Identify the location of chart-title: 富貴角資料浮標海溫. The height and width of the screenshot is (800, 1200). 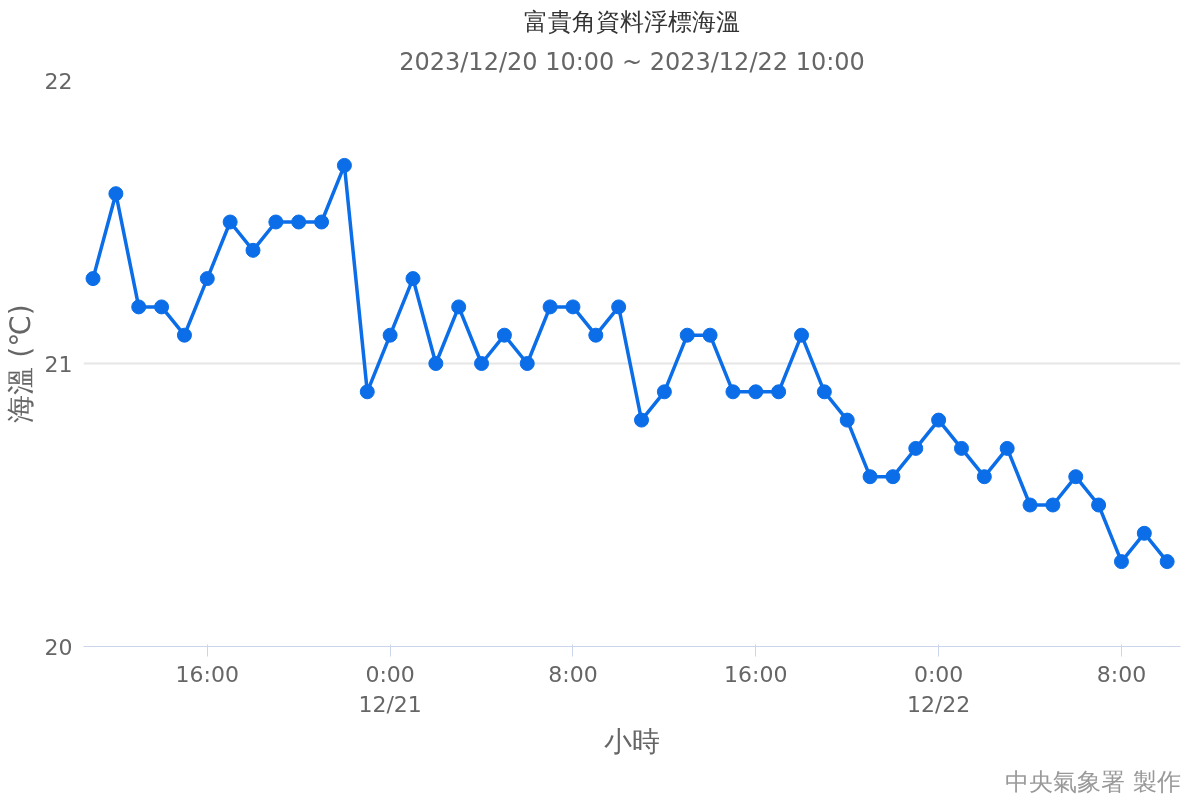
(632, 21).